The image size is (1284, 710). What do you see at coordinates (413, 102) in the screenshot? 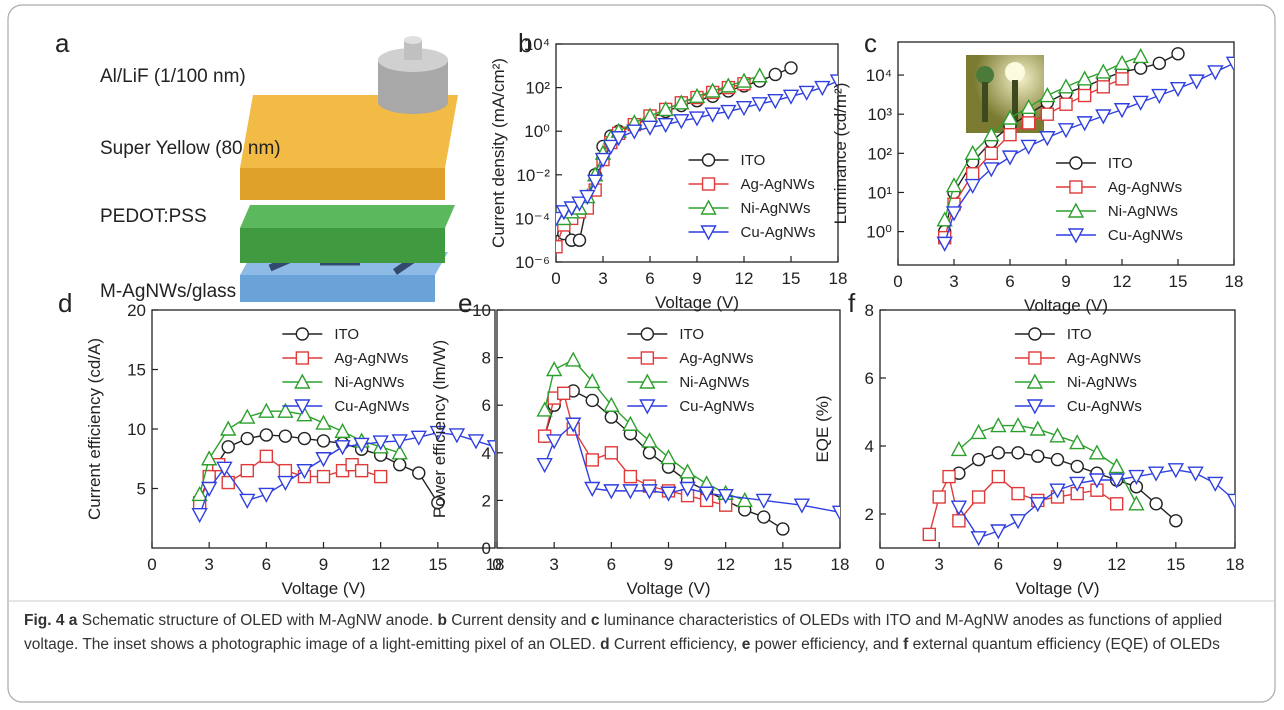
I see `cathode-bottom` at bounding box center [413, 102].